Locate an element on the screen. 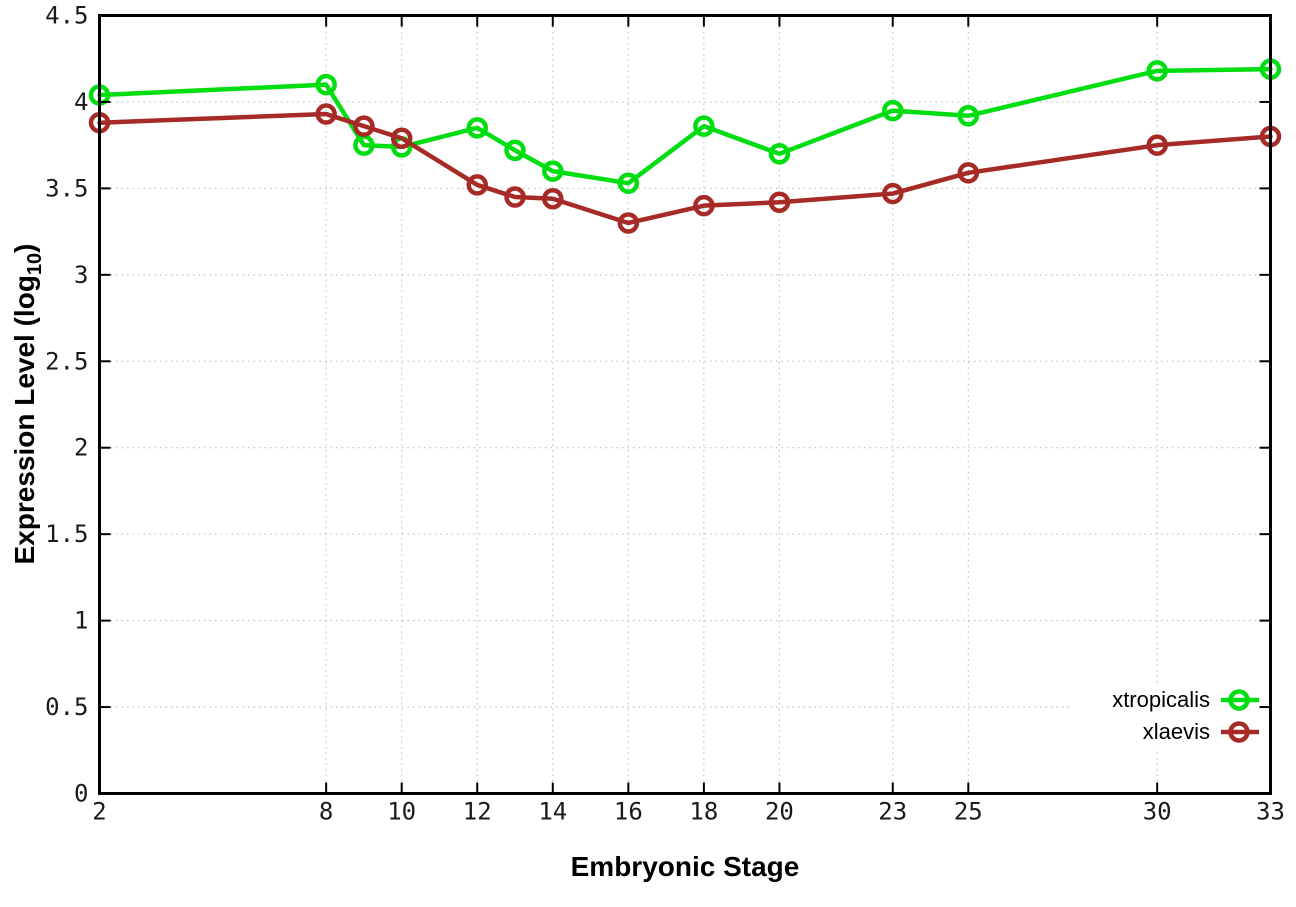 This screenshot has height=907, width=1296. legend-marker-xlaevis-icon is located at coordinates (1239, 732).